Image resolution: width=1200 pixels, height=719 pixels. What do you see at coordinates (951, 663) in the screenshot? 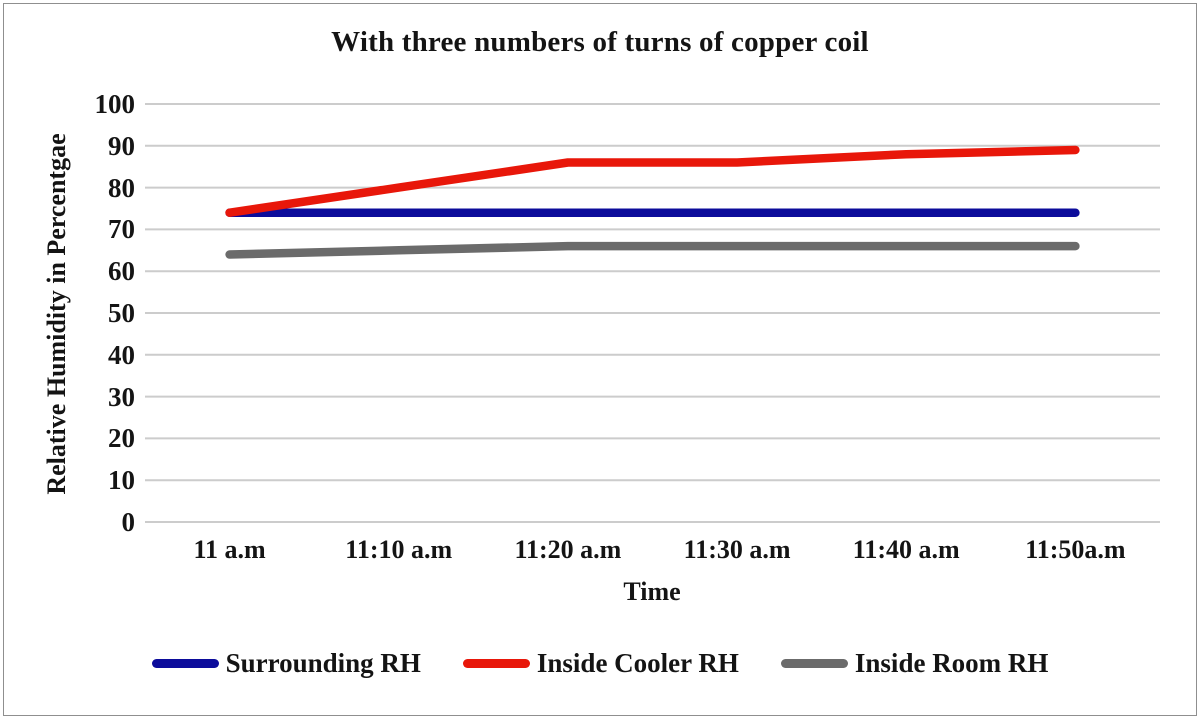
I see `legend-label-inside-room-rh: Inside Room RH` at bounding box center [951, 663].